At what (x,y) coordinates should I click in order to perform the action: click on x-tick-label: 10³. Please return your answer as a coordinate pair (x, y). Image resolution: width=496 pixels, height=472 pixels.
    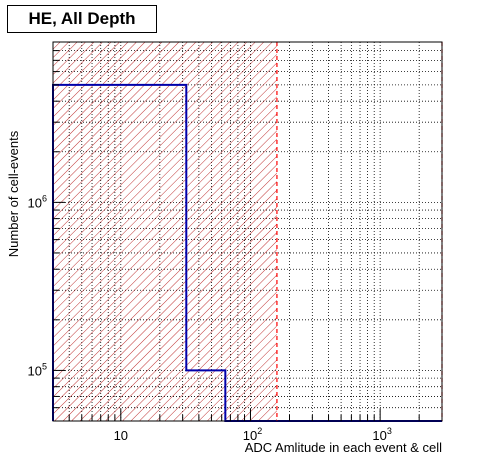
    Looking at the image, I should click on (381, 434).